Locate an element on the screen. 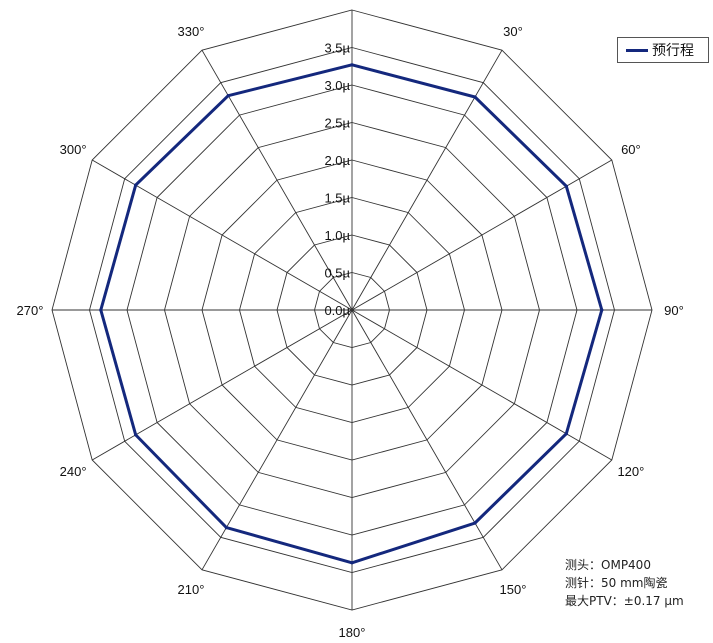 Image resolution: width=713 pixels, height=643 pixels. radial-labels: 0.0µ 0.5µ 1.0µ 1.5µ 2.0µ 2.5µ 3.0µ 3.5µ is located at coordinates (337, 180).